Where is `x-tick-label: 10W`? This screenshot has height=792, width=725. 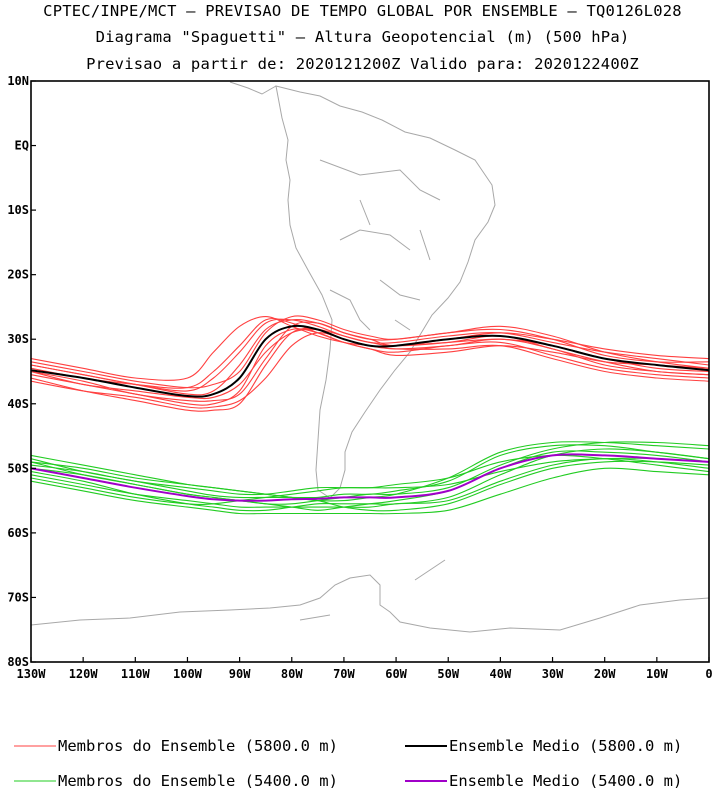
x-tick-label: 10W is located at coordinates (657, 674).